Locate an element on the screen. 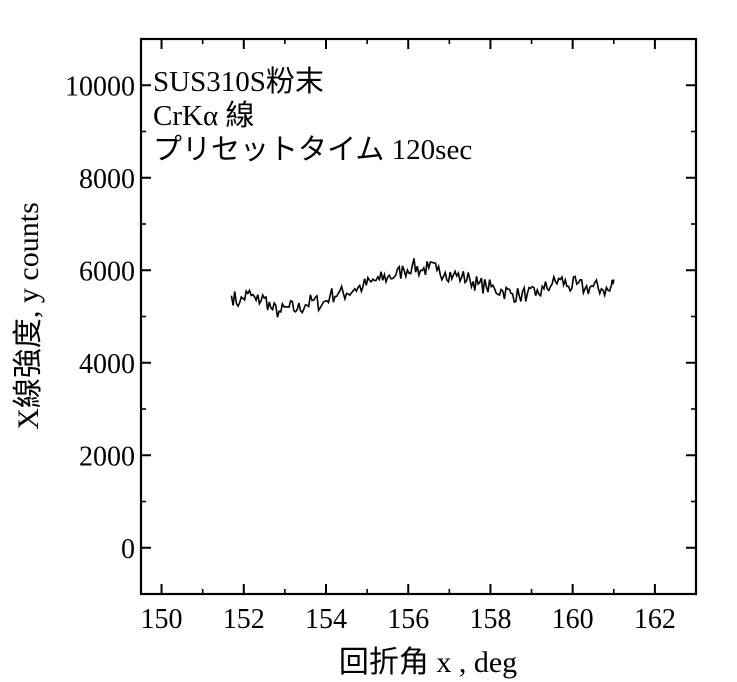 The height and width of the screenshot is (682, 737). x-tick-label: 160 is located at coordinates (573, 619).